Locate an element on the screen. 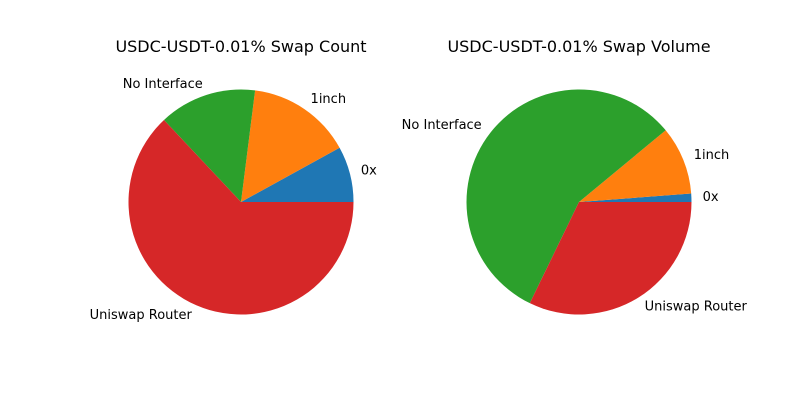 The height and width of the screenshot is (400, 800). chart-title-swap-volume: USDC-USDT-0.01% Swap Volume is located at coordinates (578, 46).